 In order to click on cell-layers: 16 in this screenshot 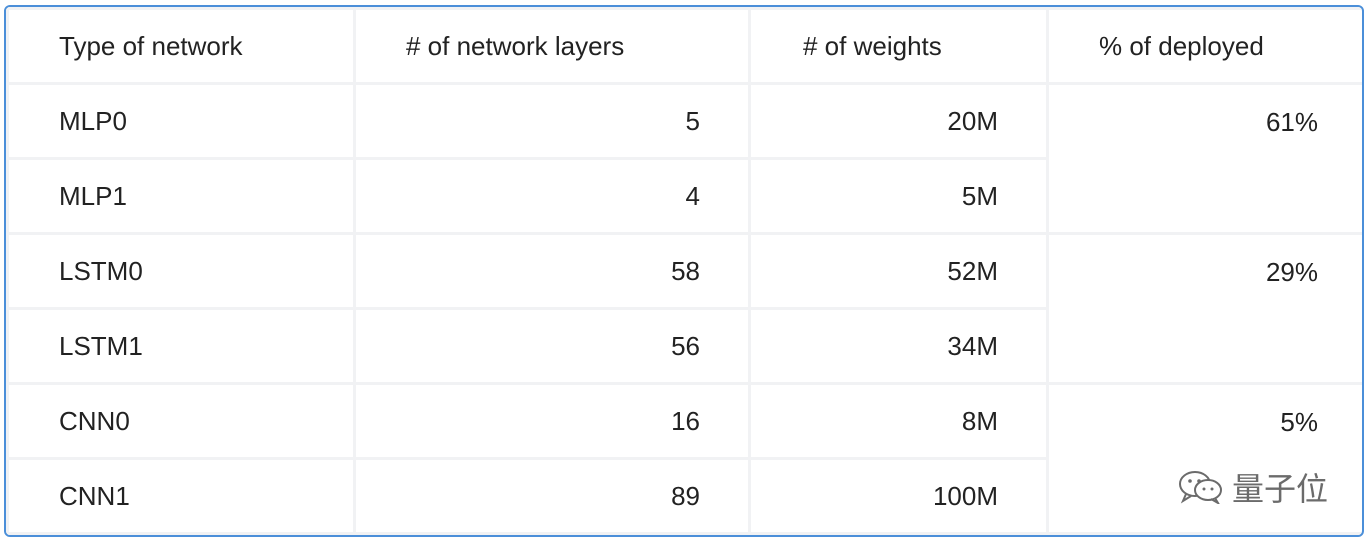, I will do `click(552, 421)`.